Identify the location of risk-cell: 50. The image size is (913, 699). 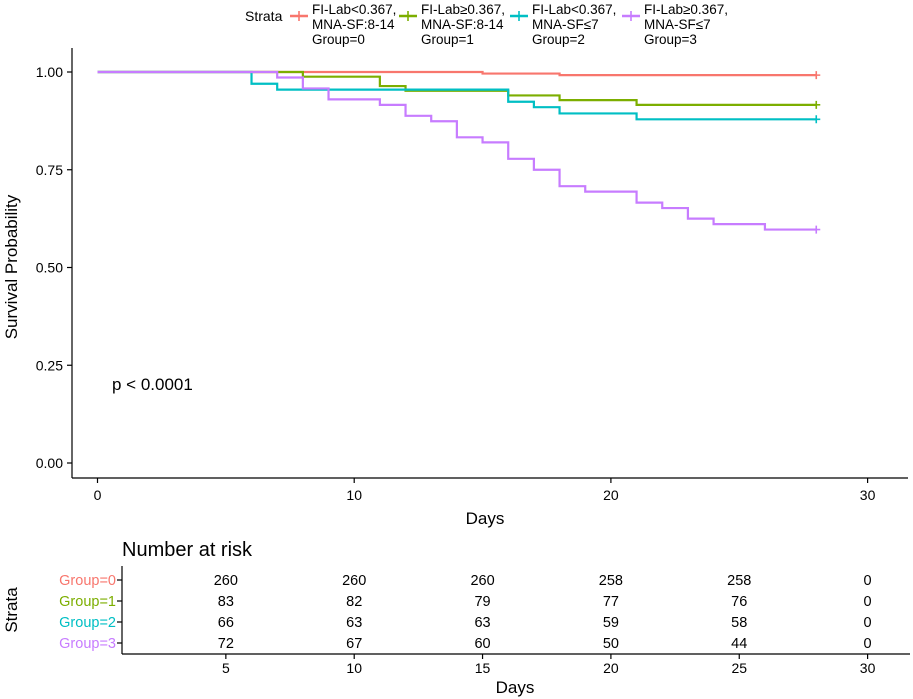
(611, 644).